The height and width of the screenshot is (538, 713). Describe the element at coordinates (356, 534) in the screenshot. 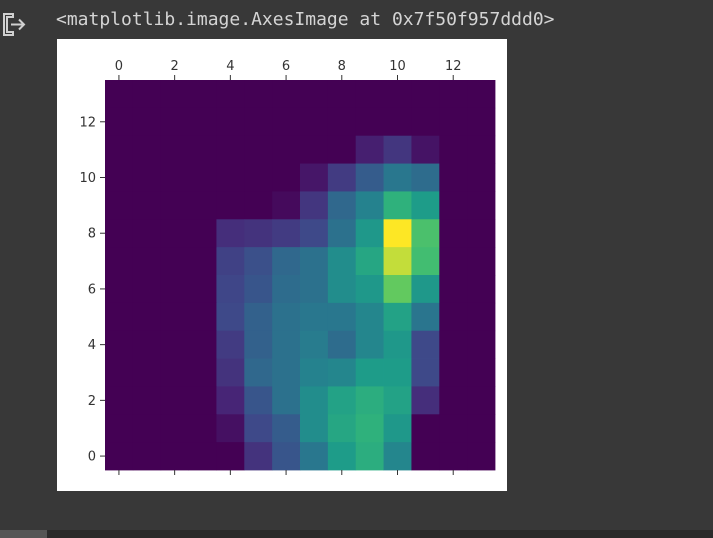

I see `horizontal-scrollbar` at that location.